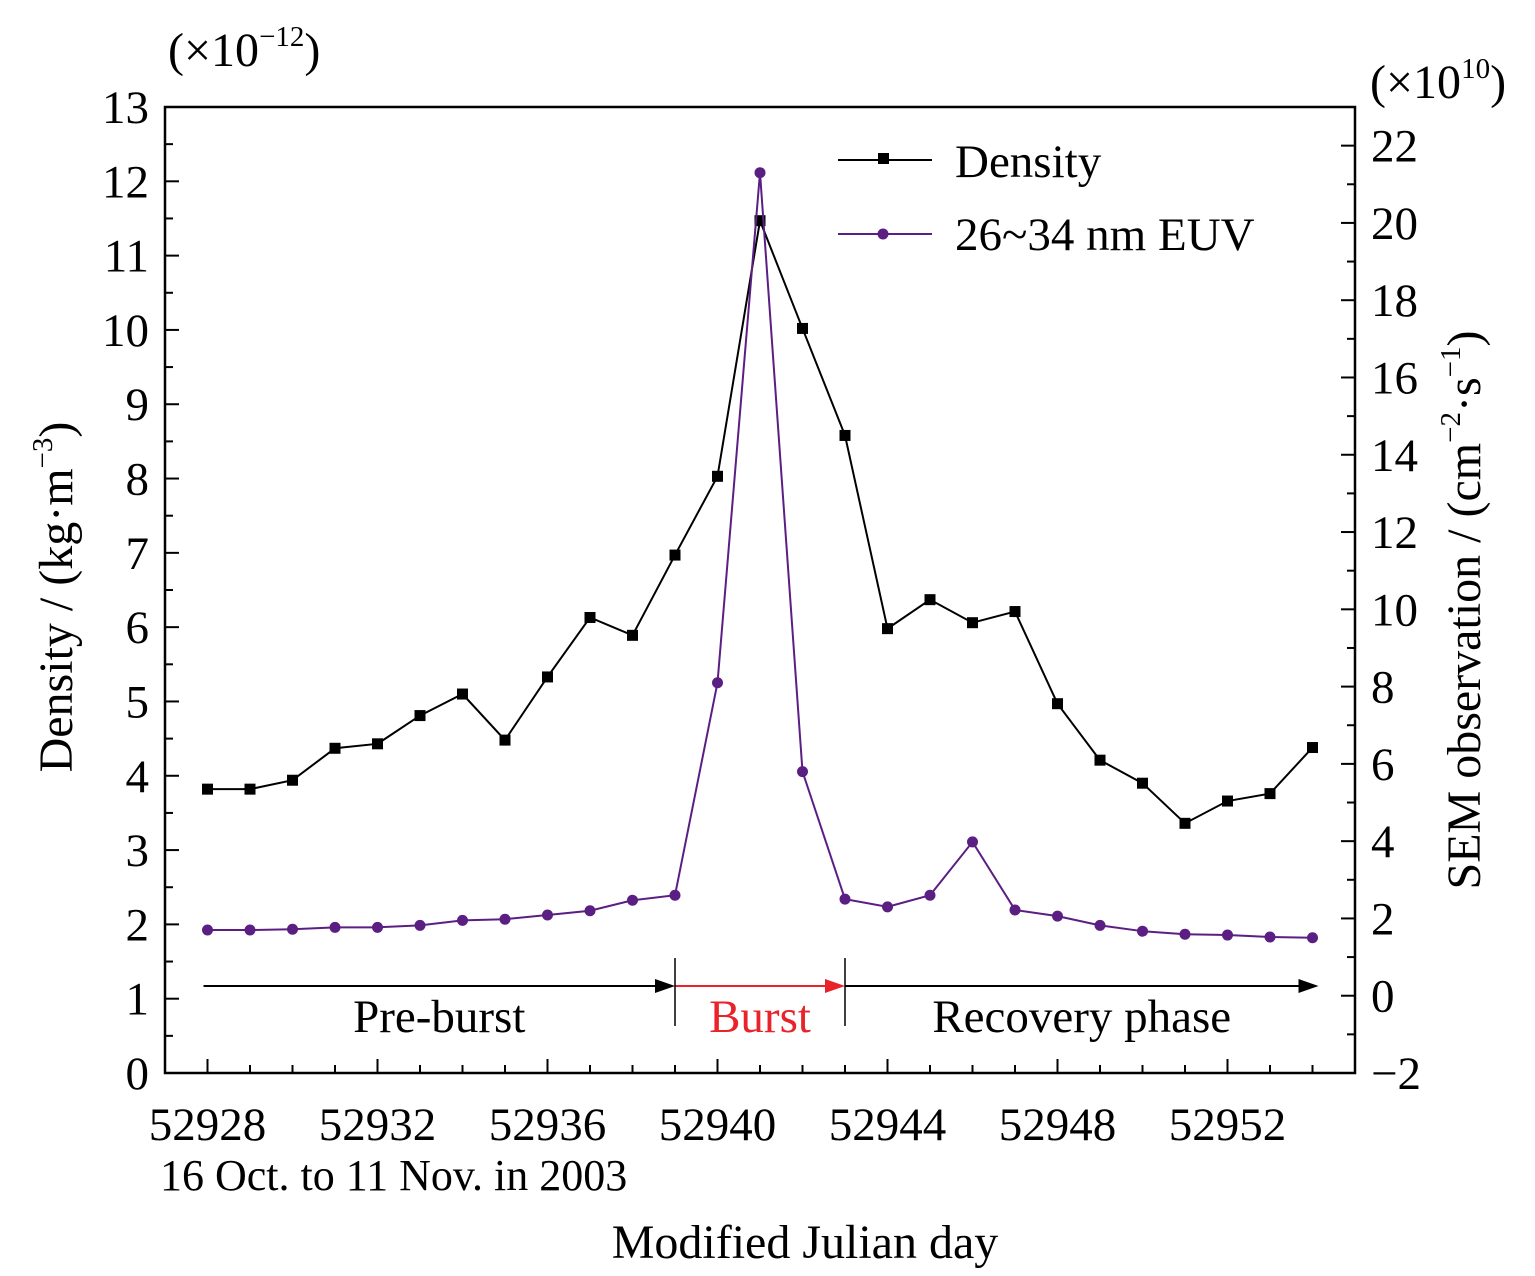  I want to click on x-axis-title: Modified Julian day, so click(805, 1242).